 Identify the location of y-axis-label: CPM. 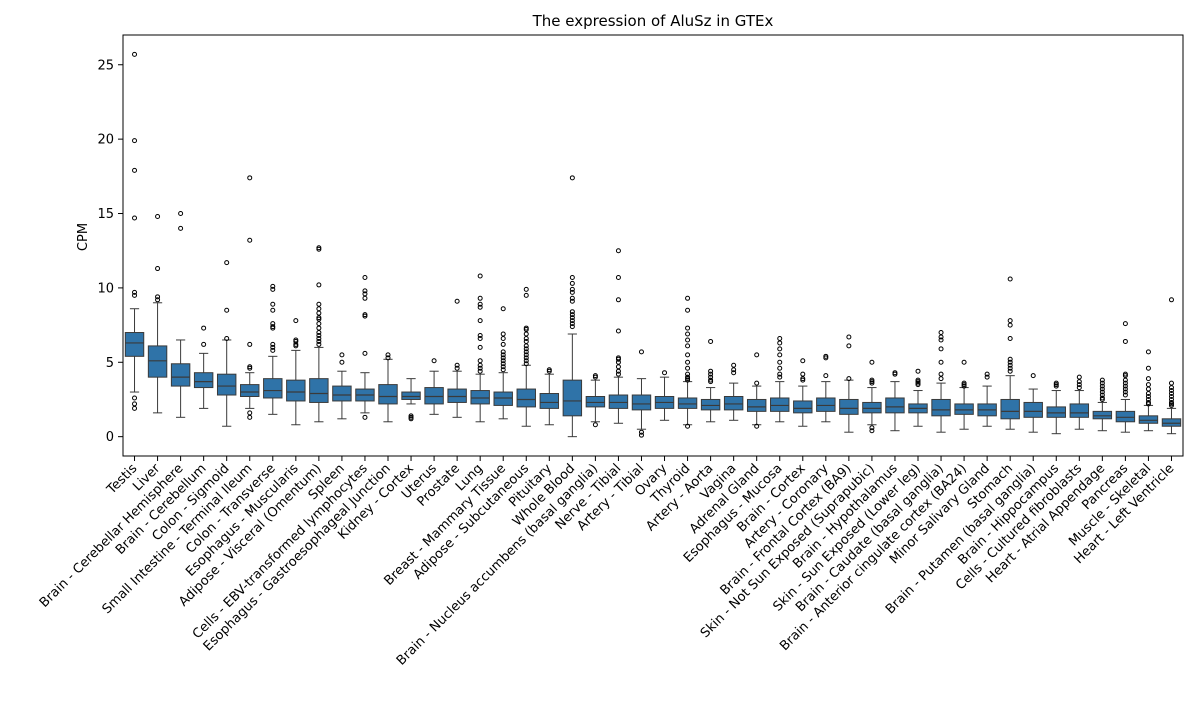
(83, 237).